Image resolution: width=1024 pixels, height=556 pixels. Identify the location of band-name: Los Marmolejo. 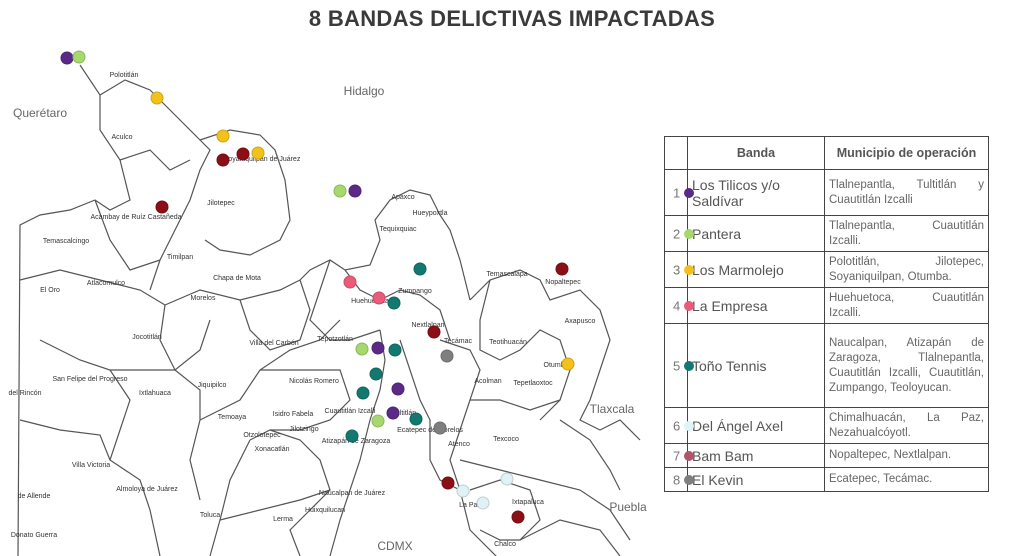
(756, 269).